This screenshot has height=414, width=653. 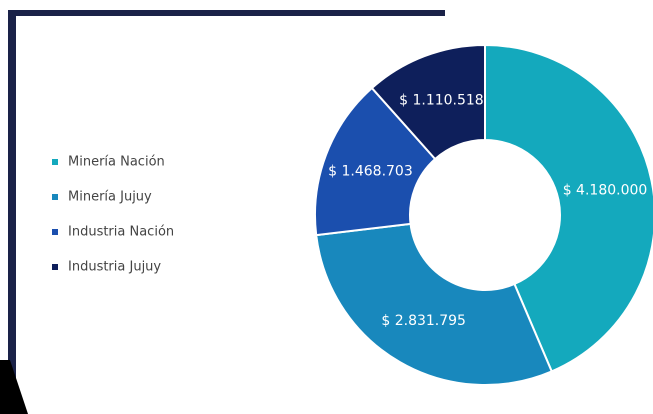 What do you see at coordinates (116, 162) in the screenshot?
I see `legend-label: Minería Nación` at bounding box center [116, 162].